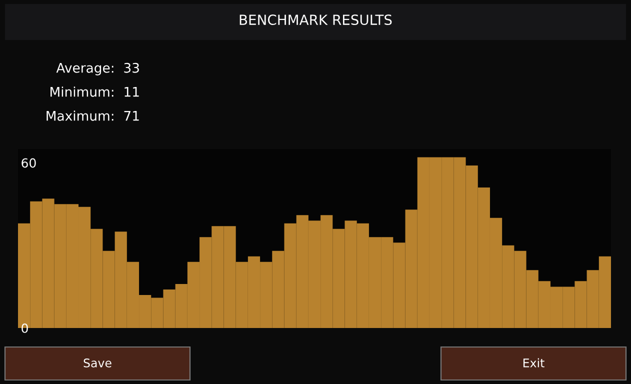 This screenshot has width=631, height=384. What do you see at coordinates (29, 163) in the screenshot?
I see `y-tick-label: 60` at bounding box center [29, 163].